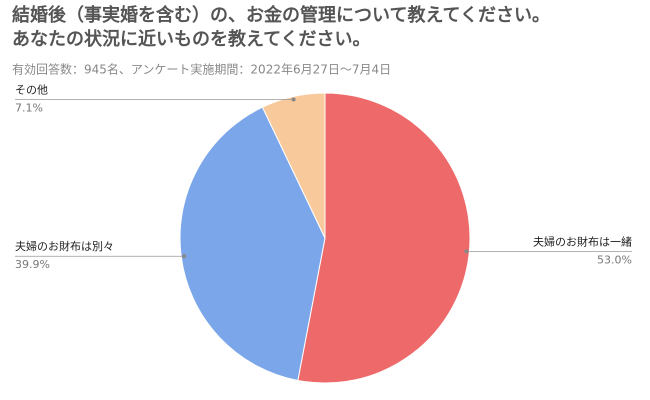  I want to click on slice-value: 39.9%, so click(32, 264).